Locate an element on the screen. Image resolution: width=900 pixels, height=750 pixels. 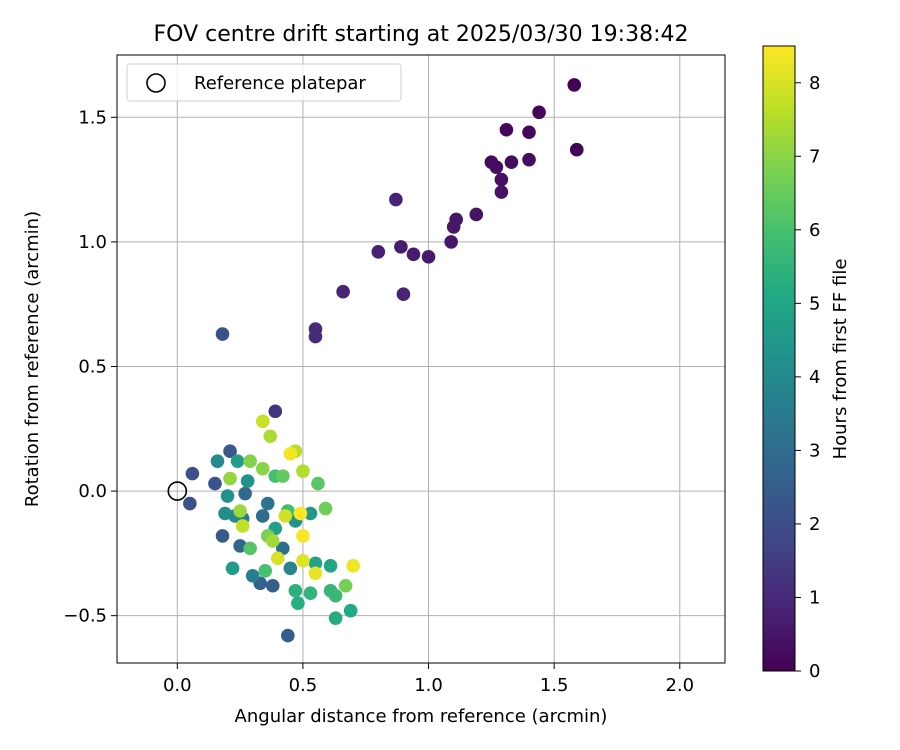
y-tick-label: 1.5 is located at coordinates (92, 117).